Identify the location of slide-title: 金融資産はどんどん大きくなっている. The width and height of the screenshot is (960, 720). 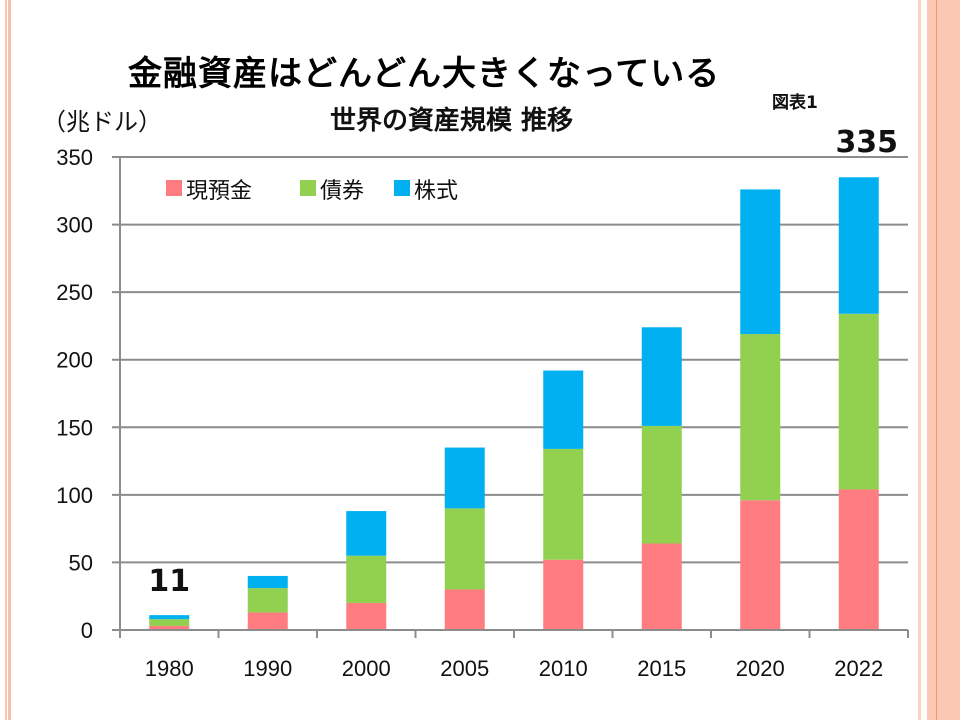
(424, 74).